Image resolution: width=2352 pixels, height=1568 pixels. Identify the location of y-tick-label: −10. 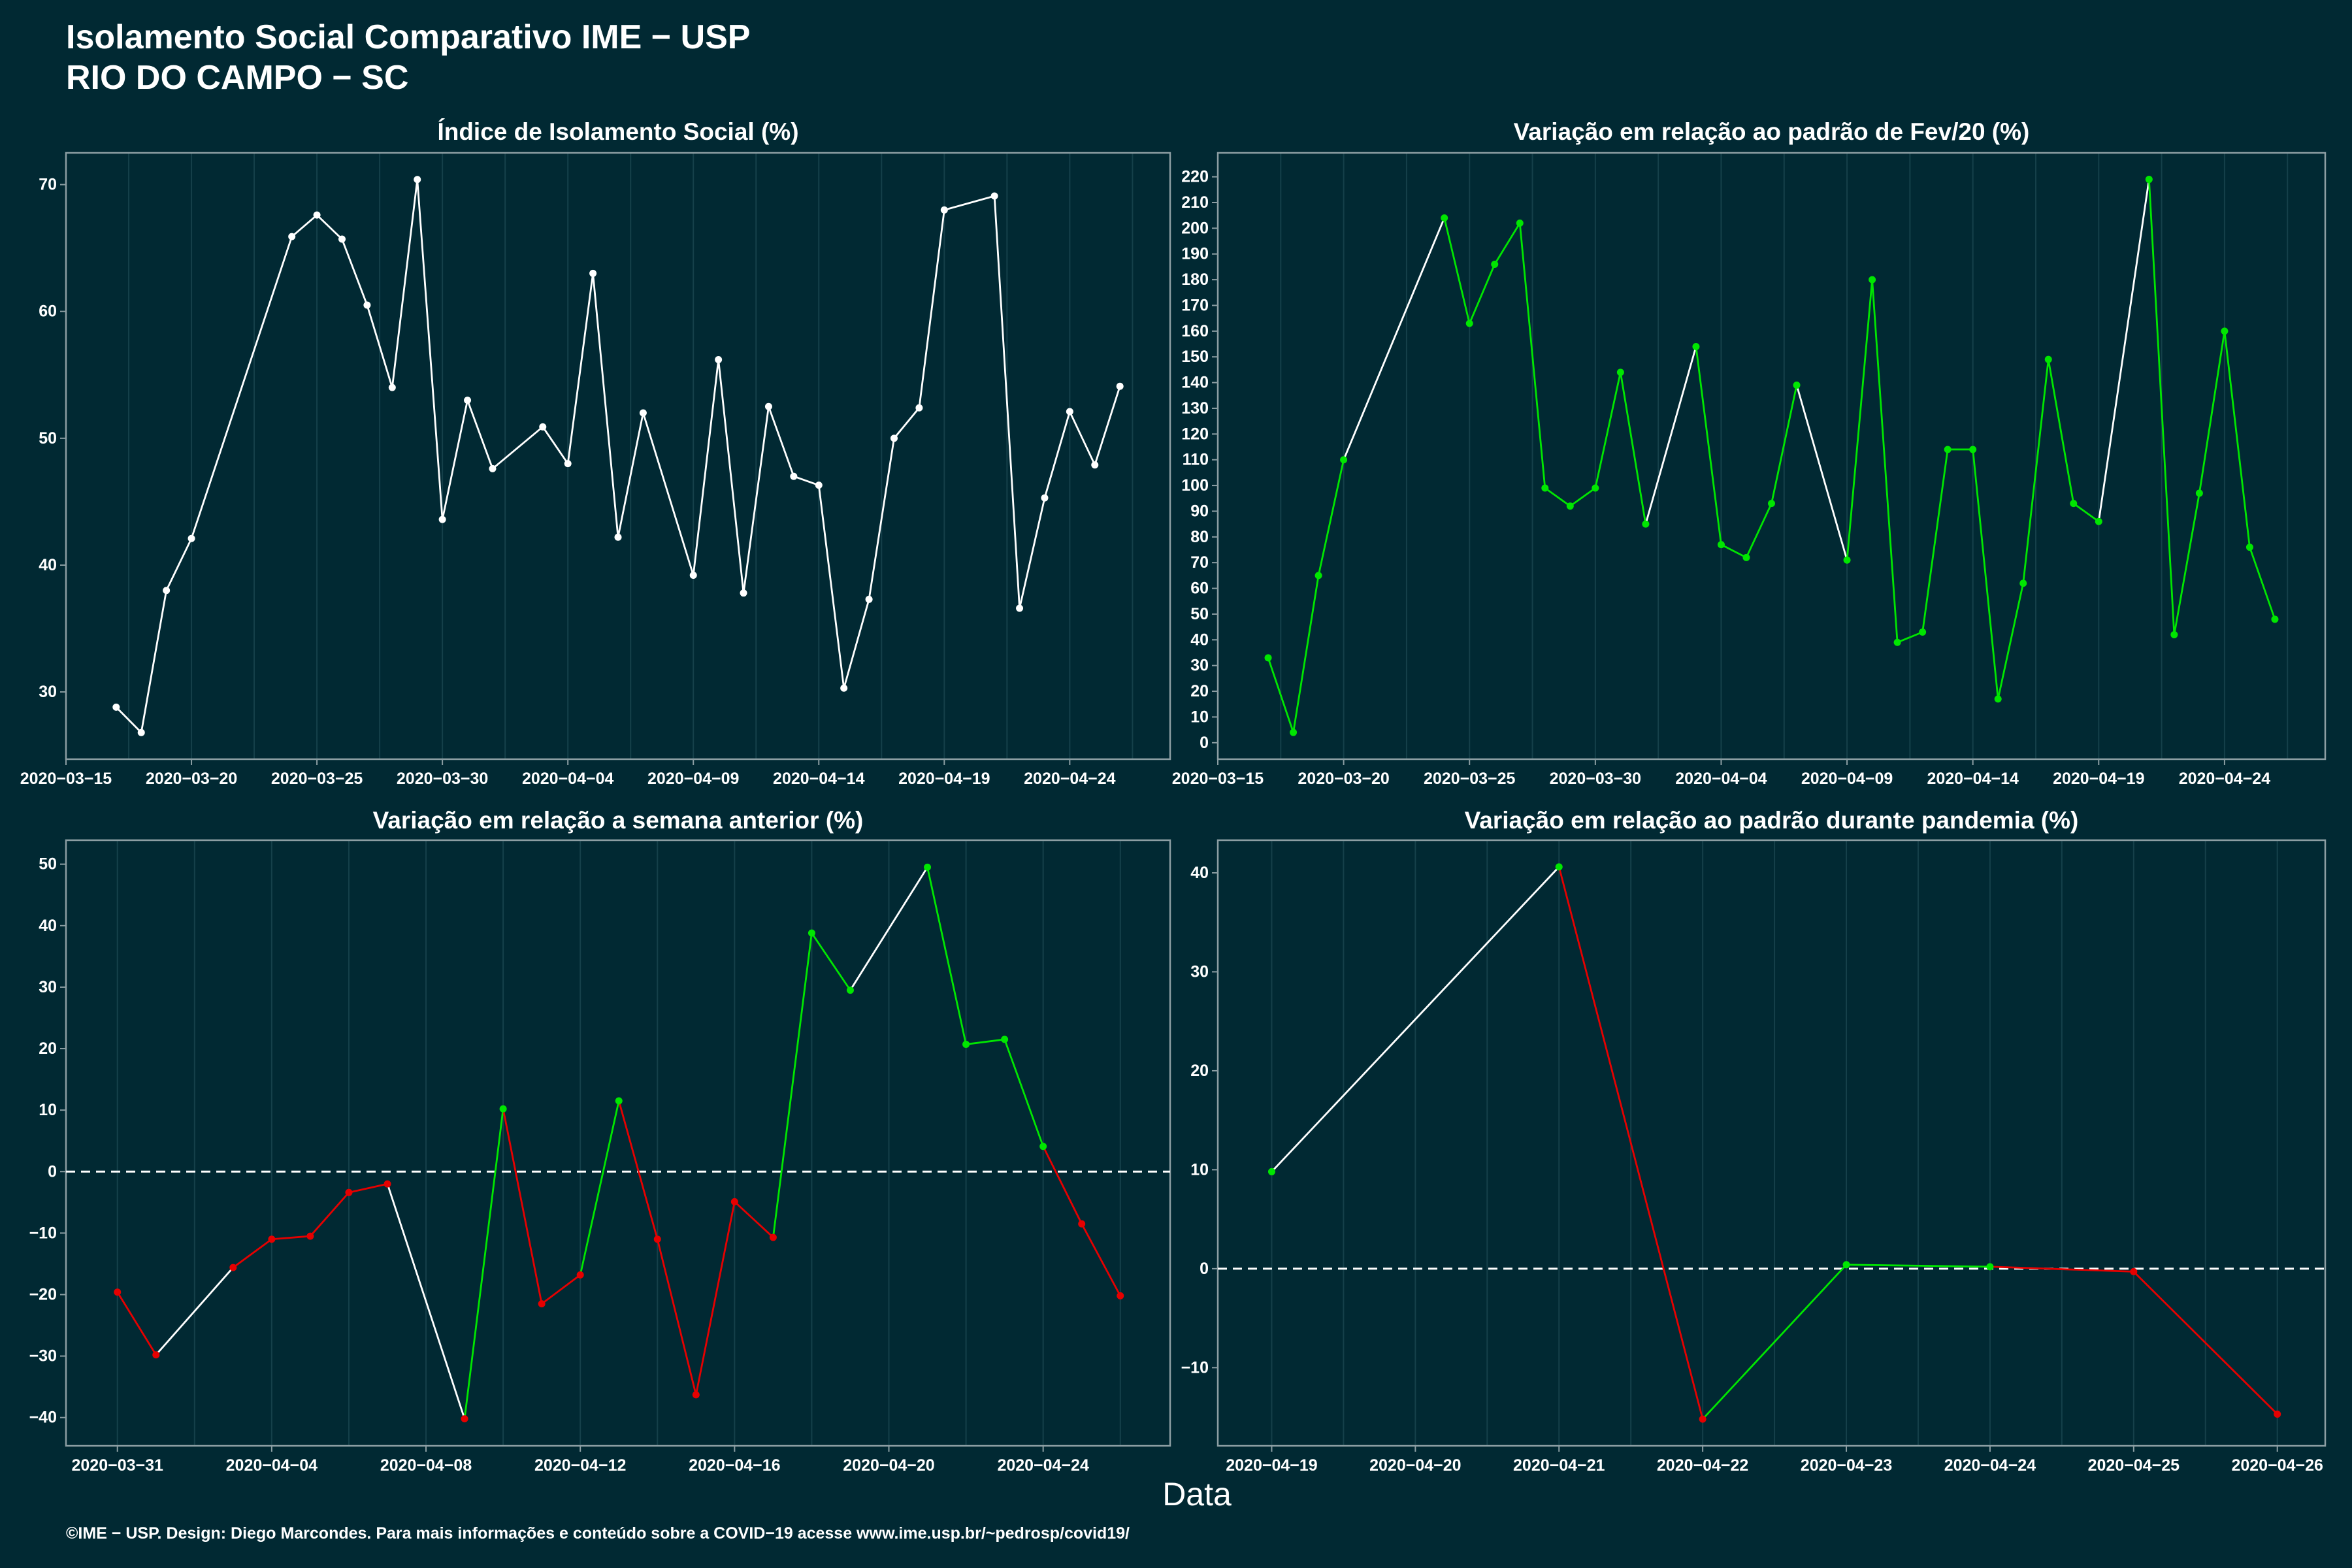
(1195, 1367).